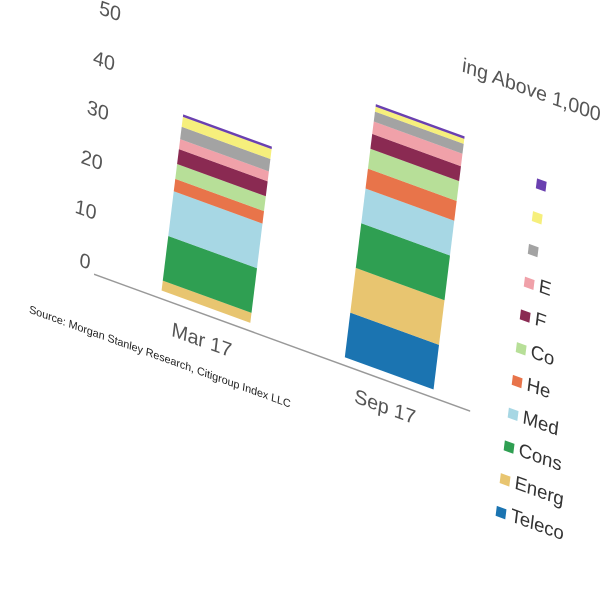 This screenshot has width=600, height=600. What do you see at coordinates (92, 160) in the screenshot?
I see `y-tick-label: 20` at bounding box center [92, 160].